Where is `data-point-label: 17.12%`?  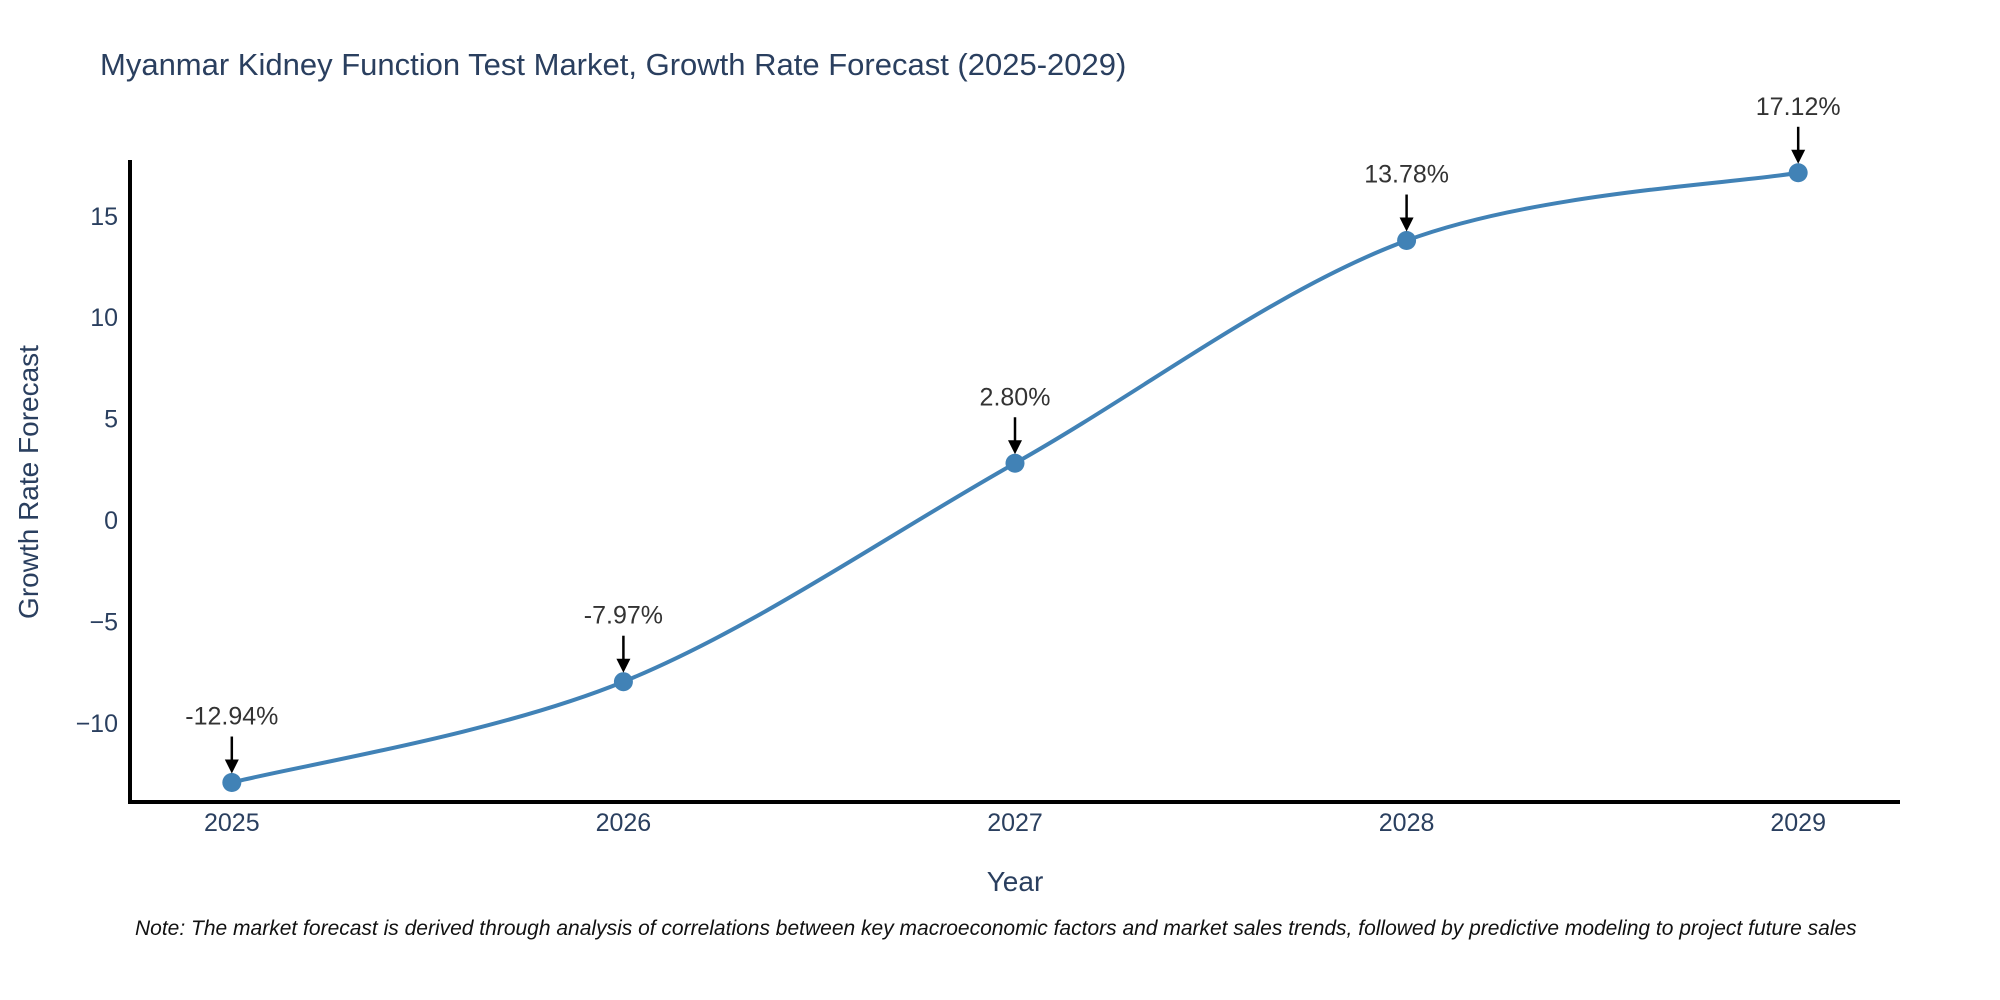 data-point-label: 17.12% is located at coordinates (1798, 107).